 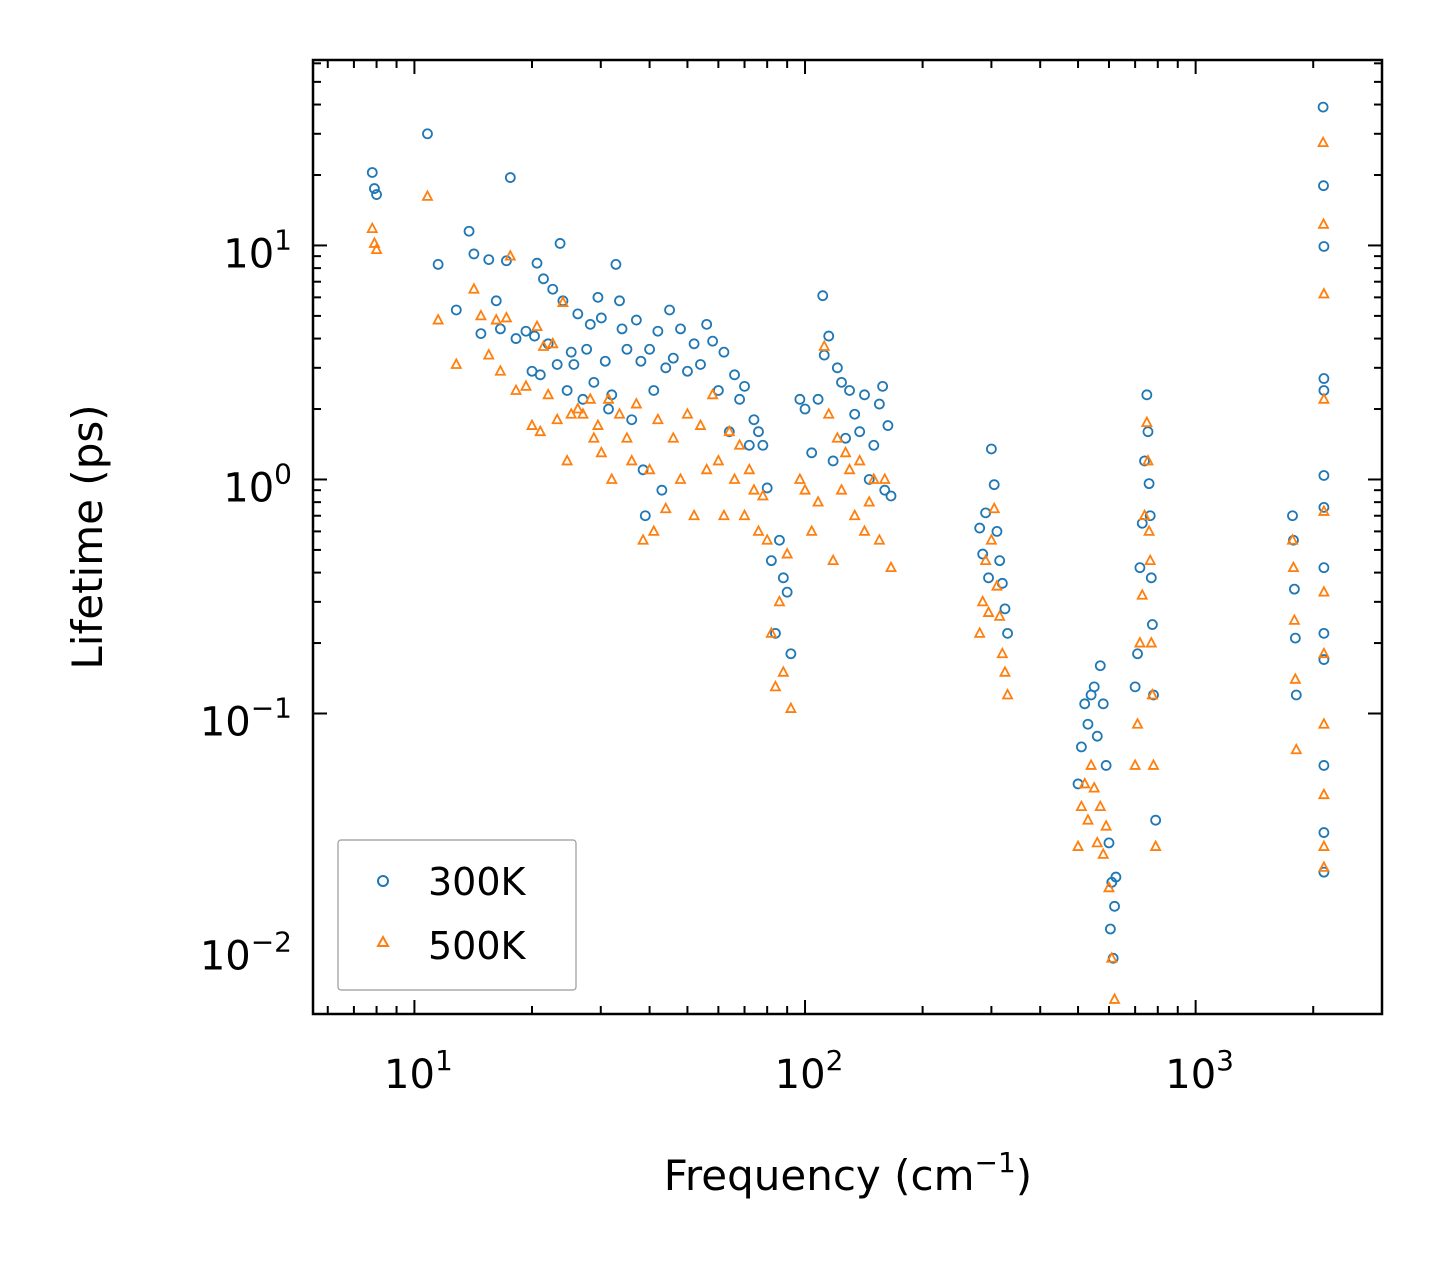 What do you see at coordinates (809, 1071) in the screenshot?
I see `x-tick-label: 102` at bounding box center [809, 1071].